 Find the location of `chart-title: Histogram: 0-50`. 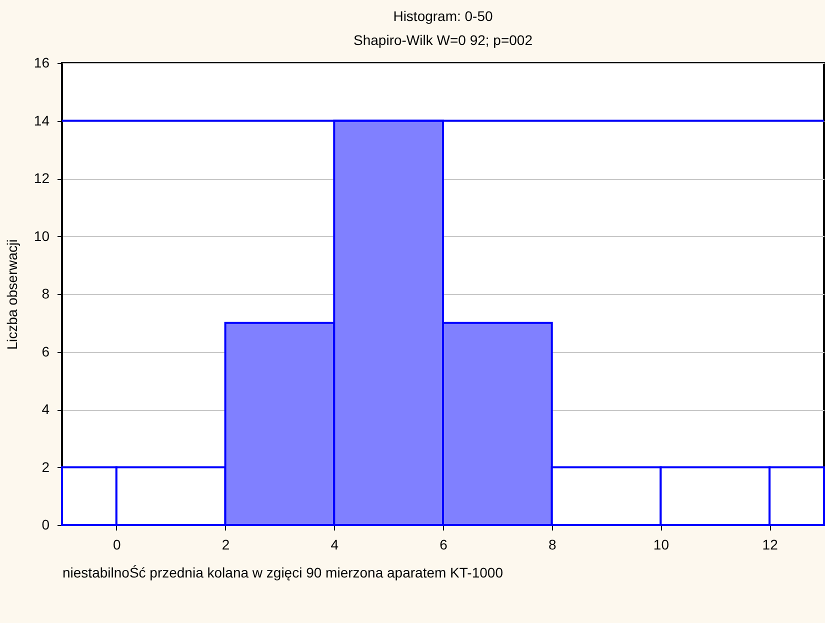

chart-title: Histogram: 0-50 is located at coordinates (443, 16).